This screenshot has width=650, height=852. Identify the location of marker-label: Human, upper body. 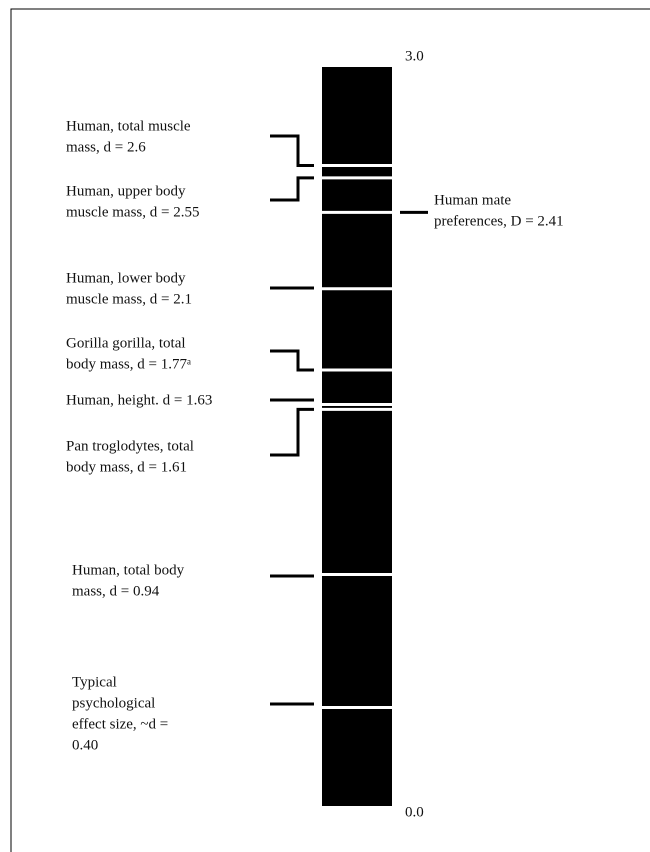
(126, 191).